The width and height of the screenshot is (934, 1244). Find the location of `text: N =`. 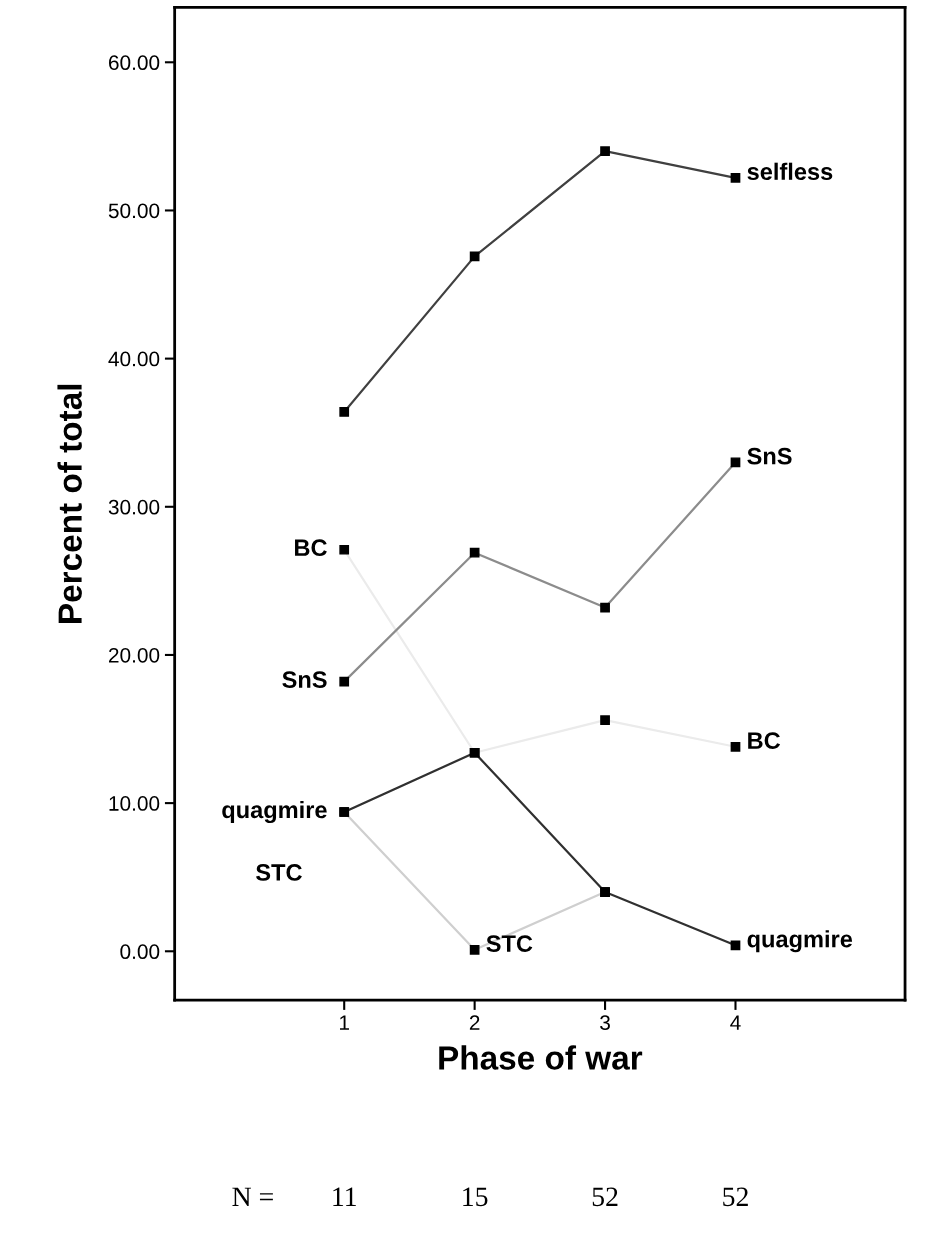

text: N = is located at coordinates (252, 1196).